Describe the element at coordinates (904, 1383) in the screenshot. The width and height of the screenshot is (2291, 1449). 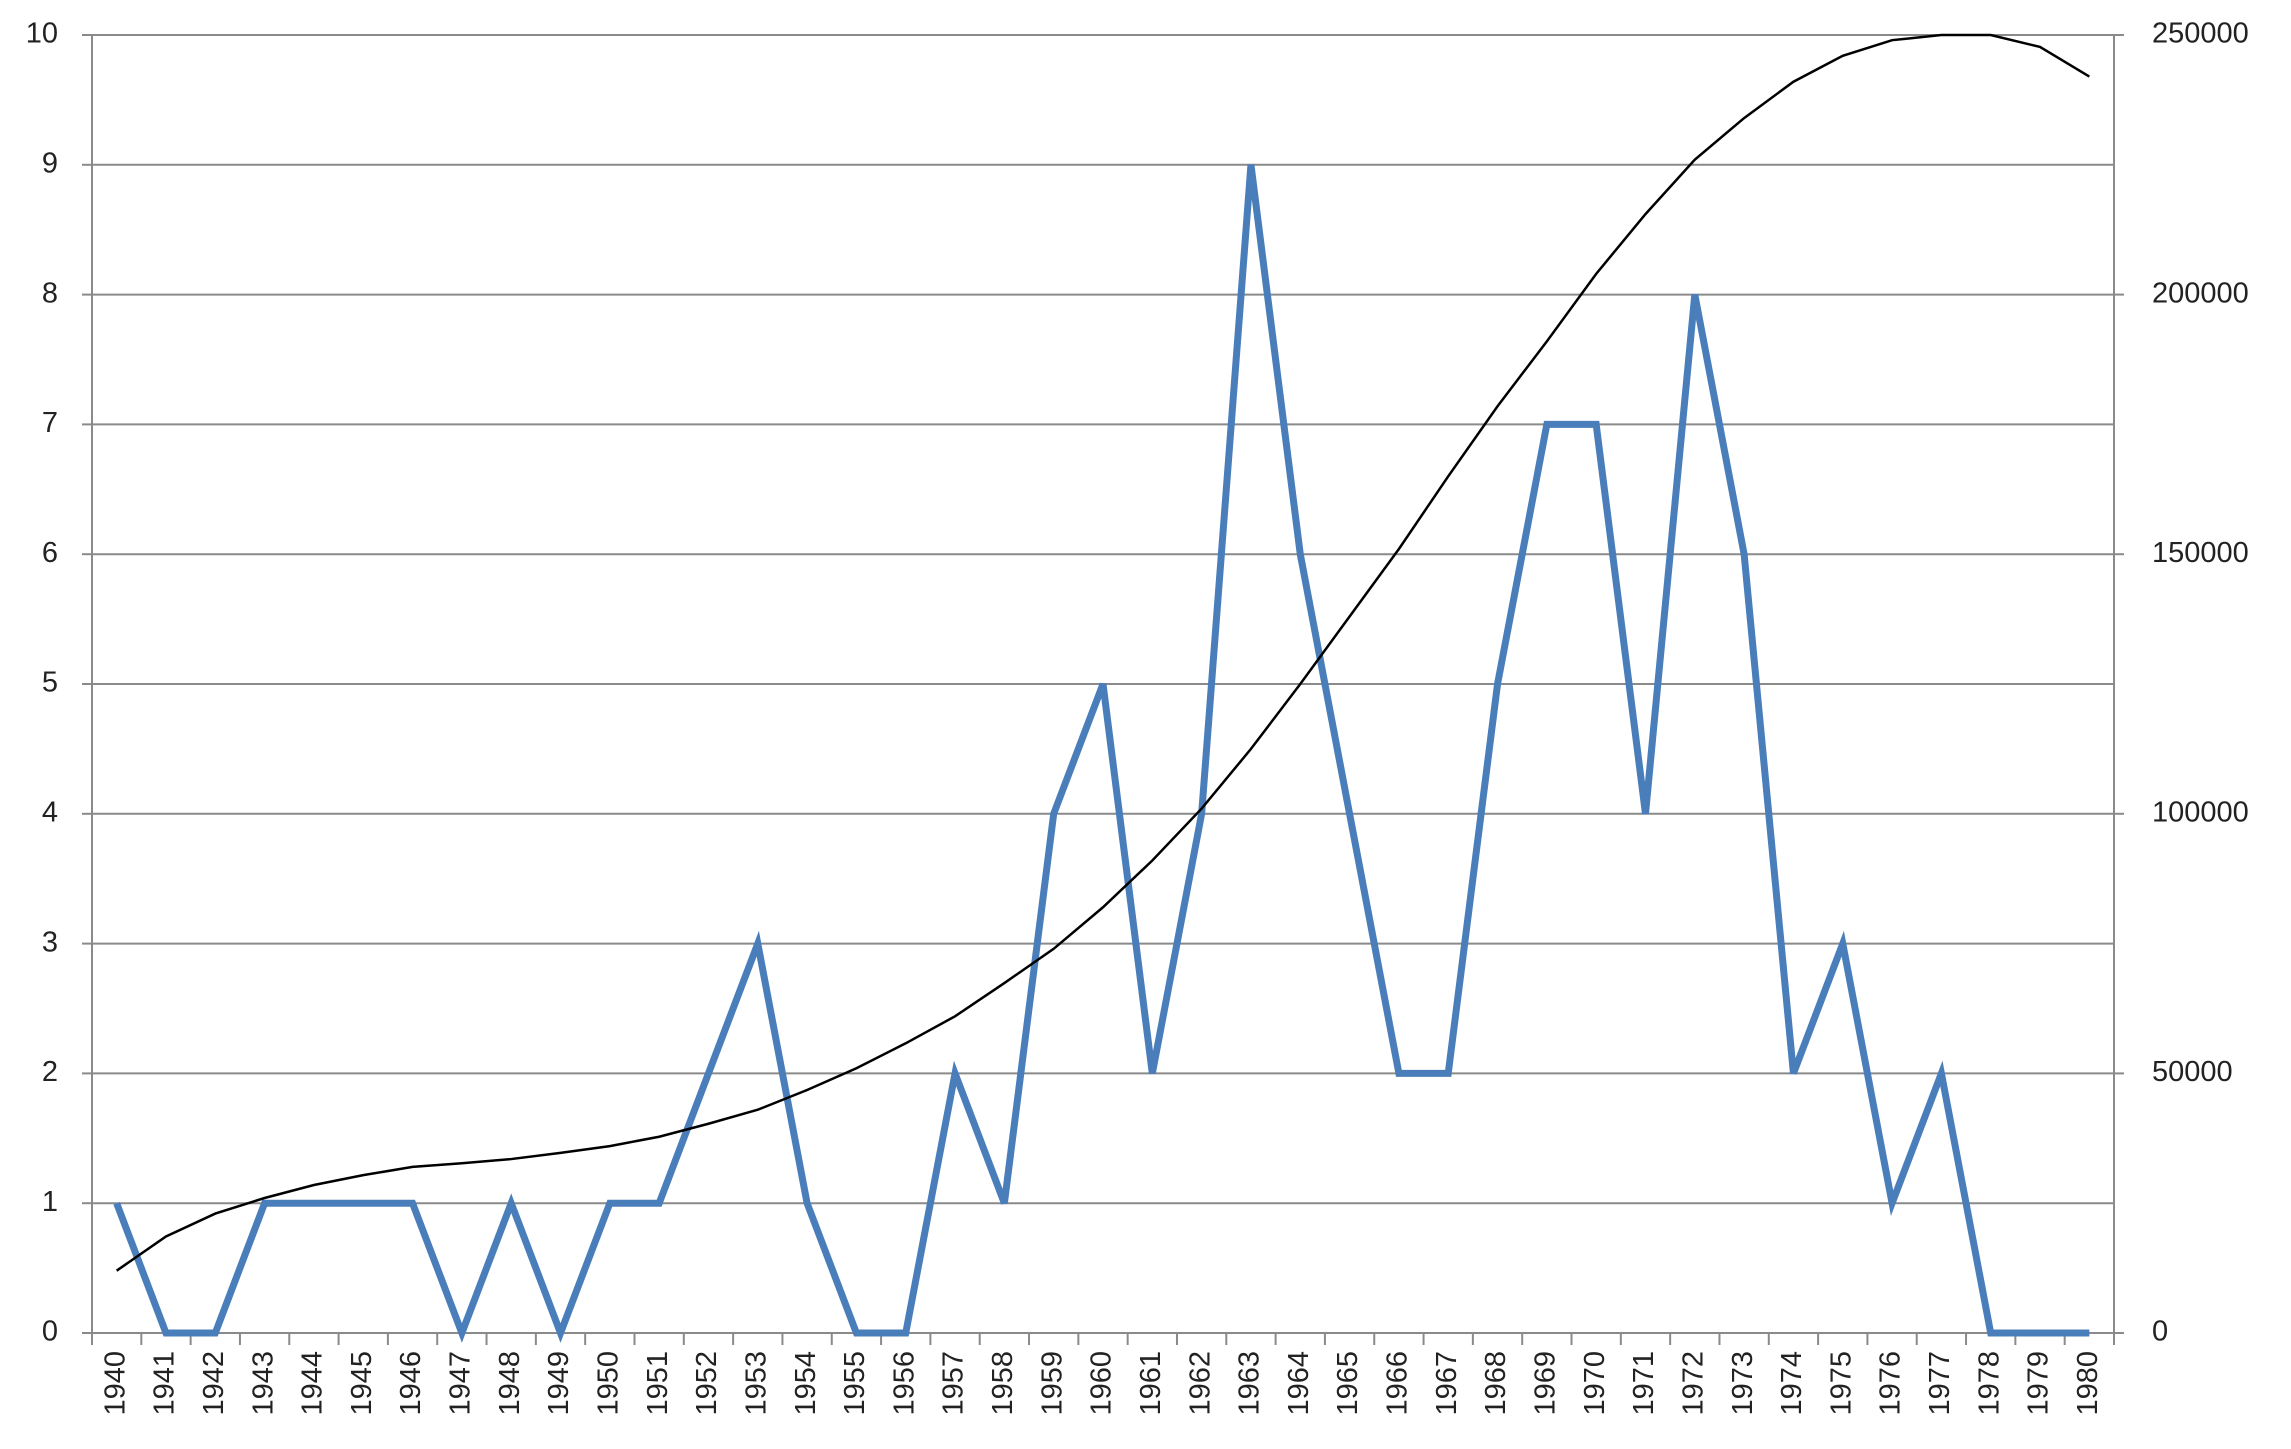
I see `x-tick-label: 1956` at that location.